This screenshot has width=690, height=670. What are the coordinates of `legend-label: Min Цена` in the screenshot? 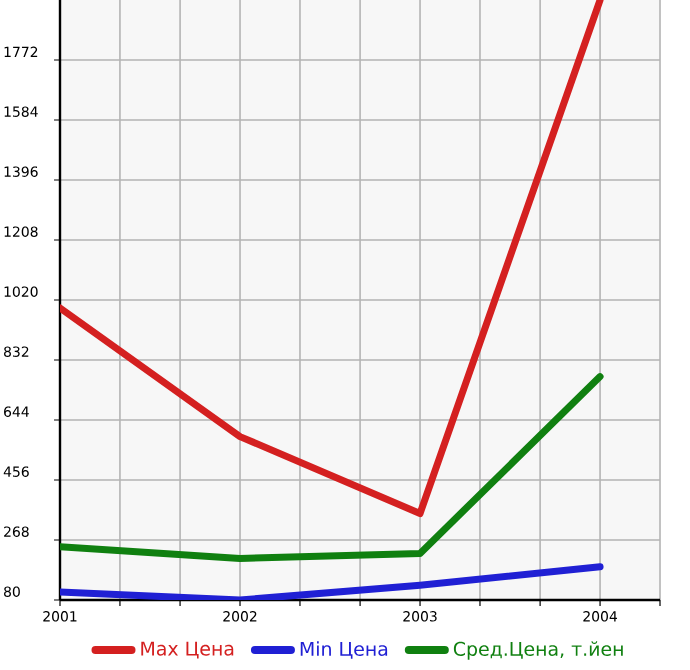 It's located at (344, 650).